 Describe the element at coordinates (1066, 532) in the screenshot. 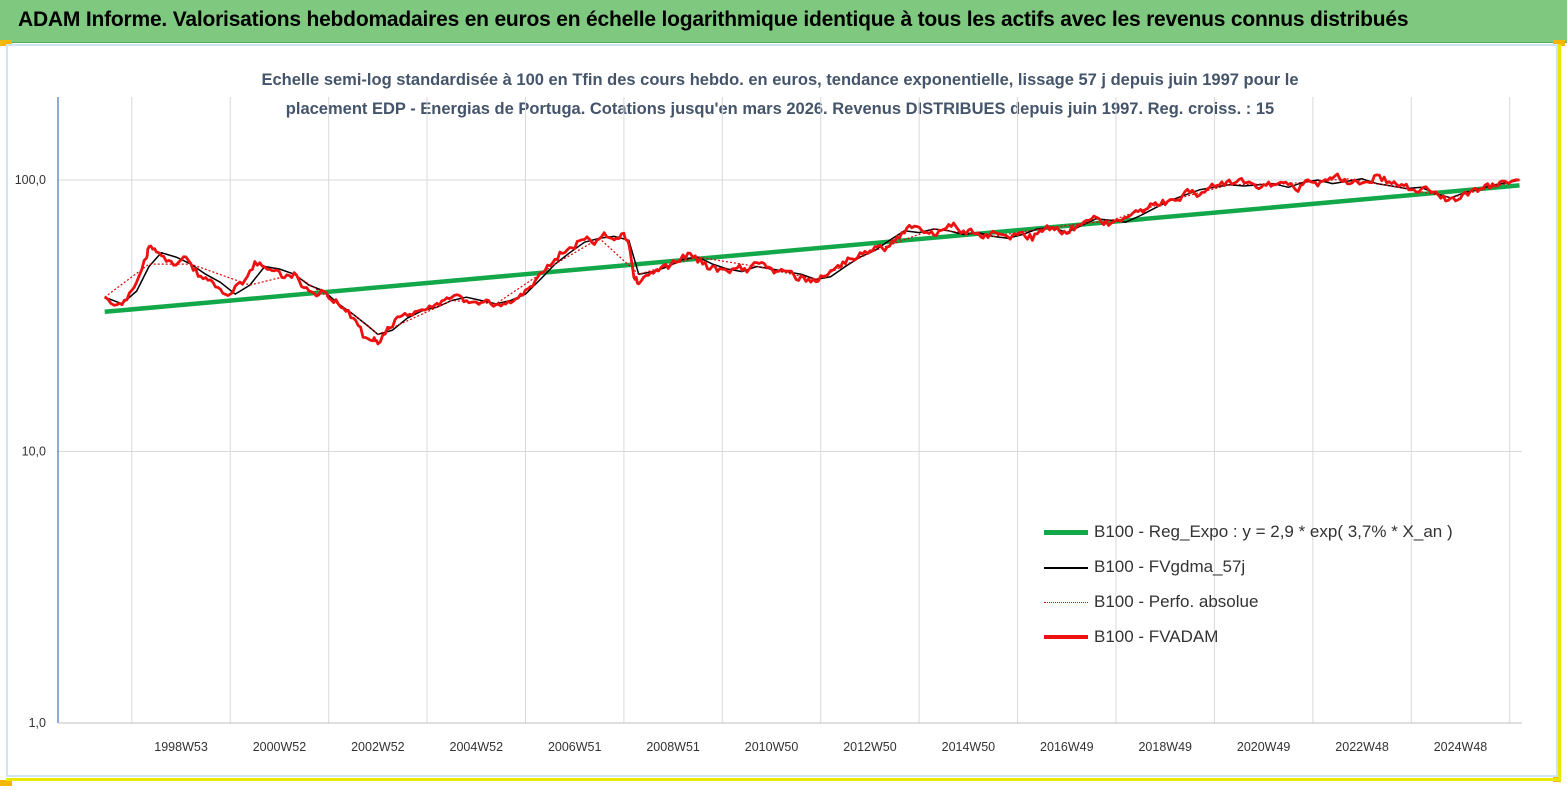

I see `legend-swatch-regression` at that location.